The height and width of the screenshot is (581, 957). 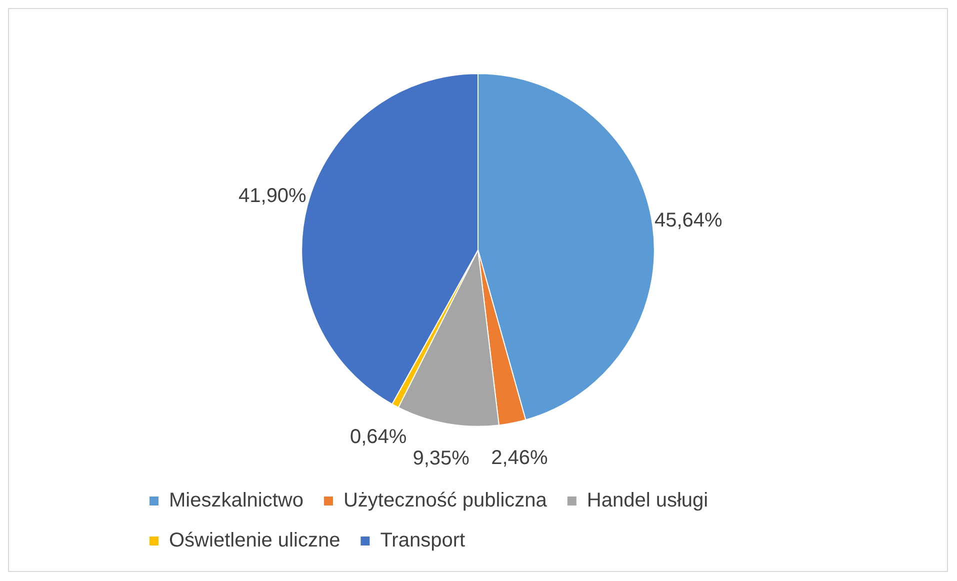 I want to click on data-label: 9,35%, so click(x=441, y=459).